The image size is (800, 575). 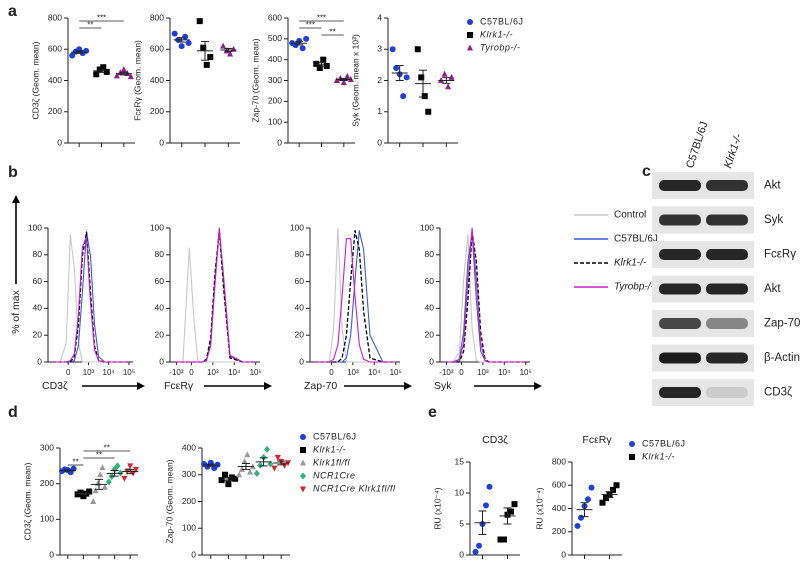 I want to click on blot-row-label: FcεRγ, so click(x=780, y=255).